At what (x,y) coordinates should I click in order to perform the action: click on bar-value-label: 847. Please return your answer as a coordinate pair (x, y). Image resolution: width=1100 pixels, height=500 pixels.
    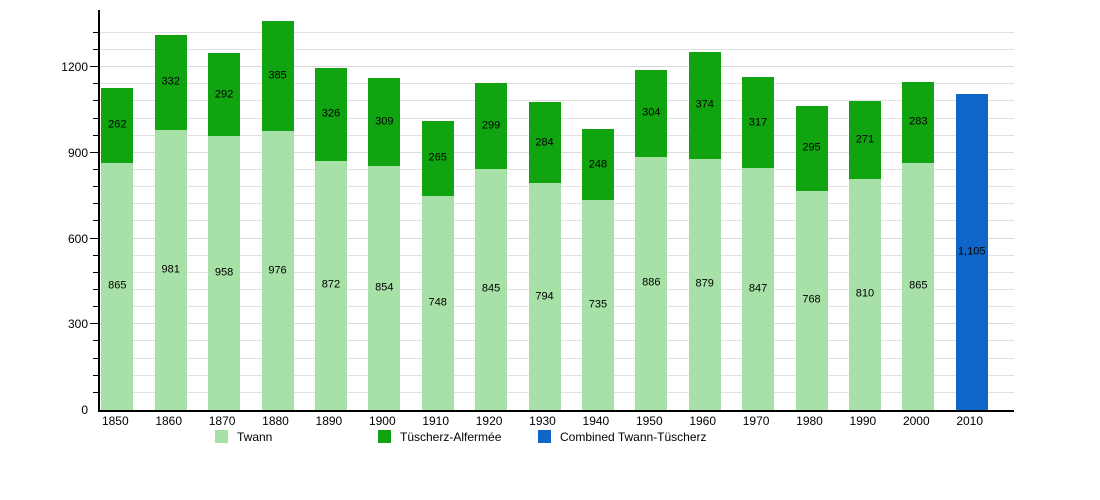
    Looking at the image, I should click on (758, 288).